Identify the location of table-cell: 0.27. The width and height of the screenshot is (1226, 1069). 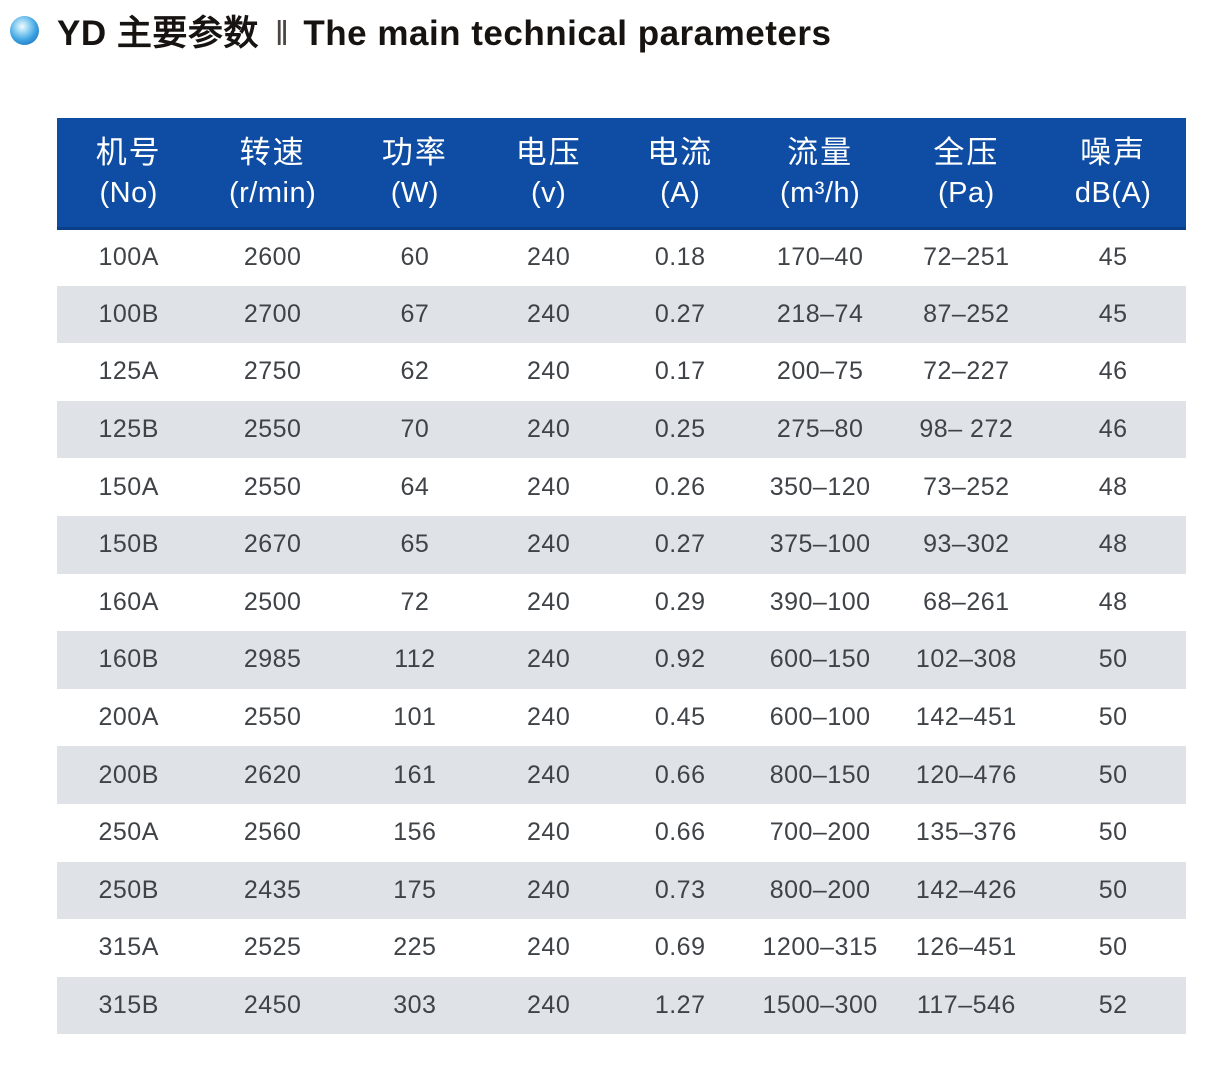
(680, 313).